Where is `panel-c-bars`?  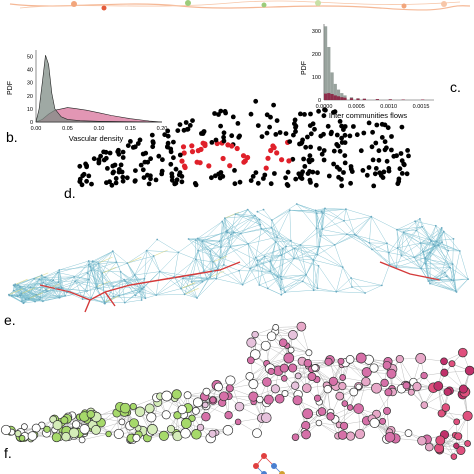 panel-c-bars is located at coordinates (374, 63).